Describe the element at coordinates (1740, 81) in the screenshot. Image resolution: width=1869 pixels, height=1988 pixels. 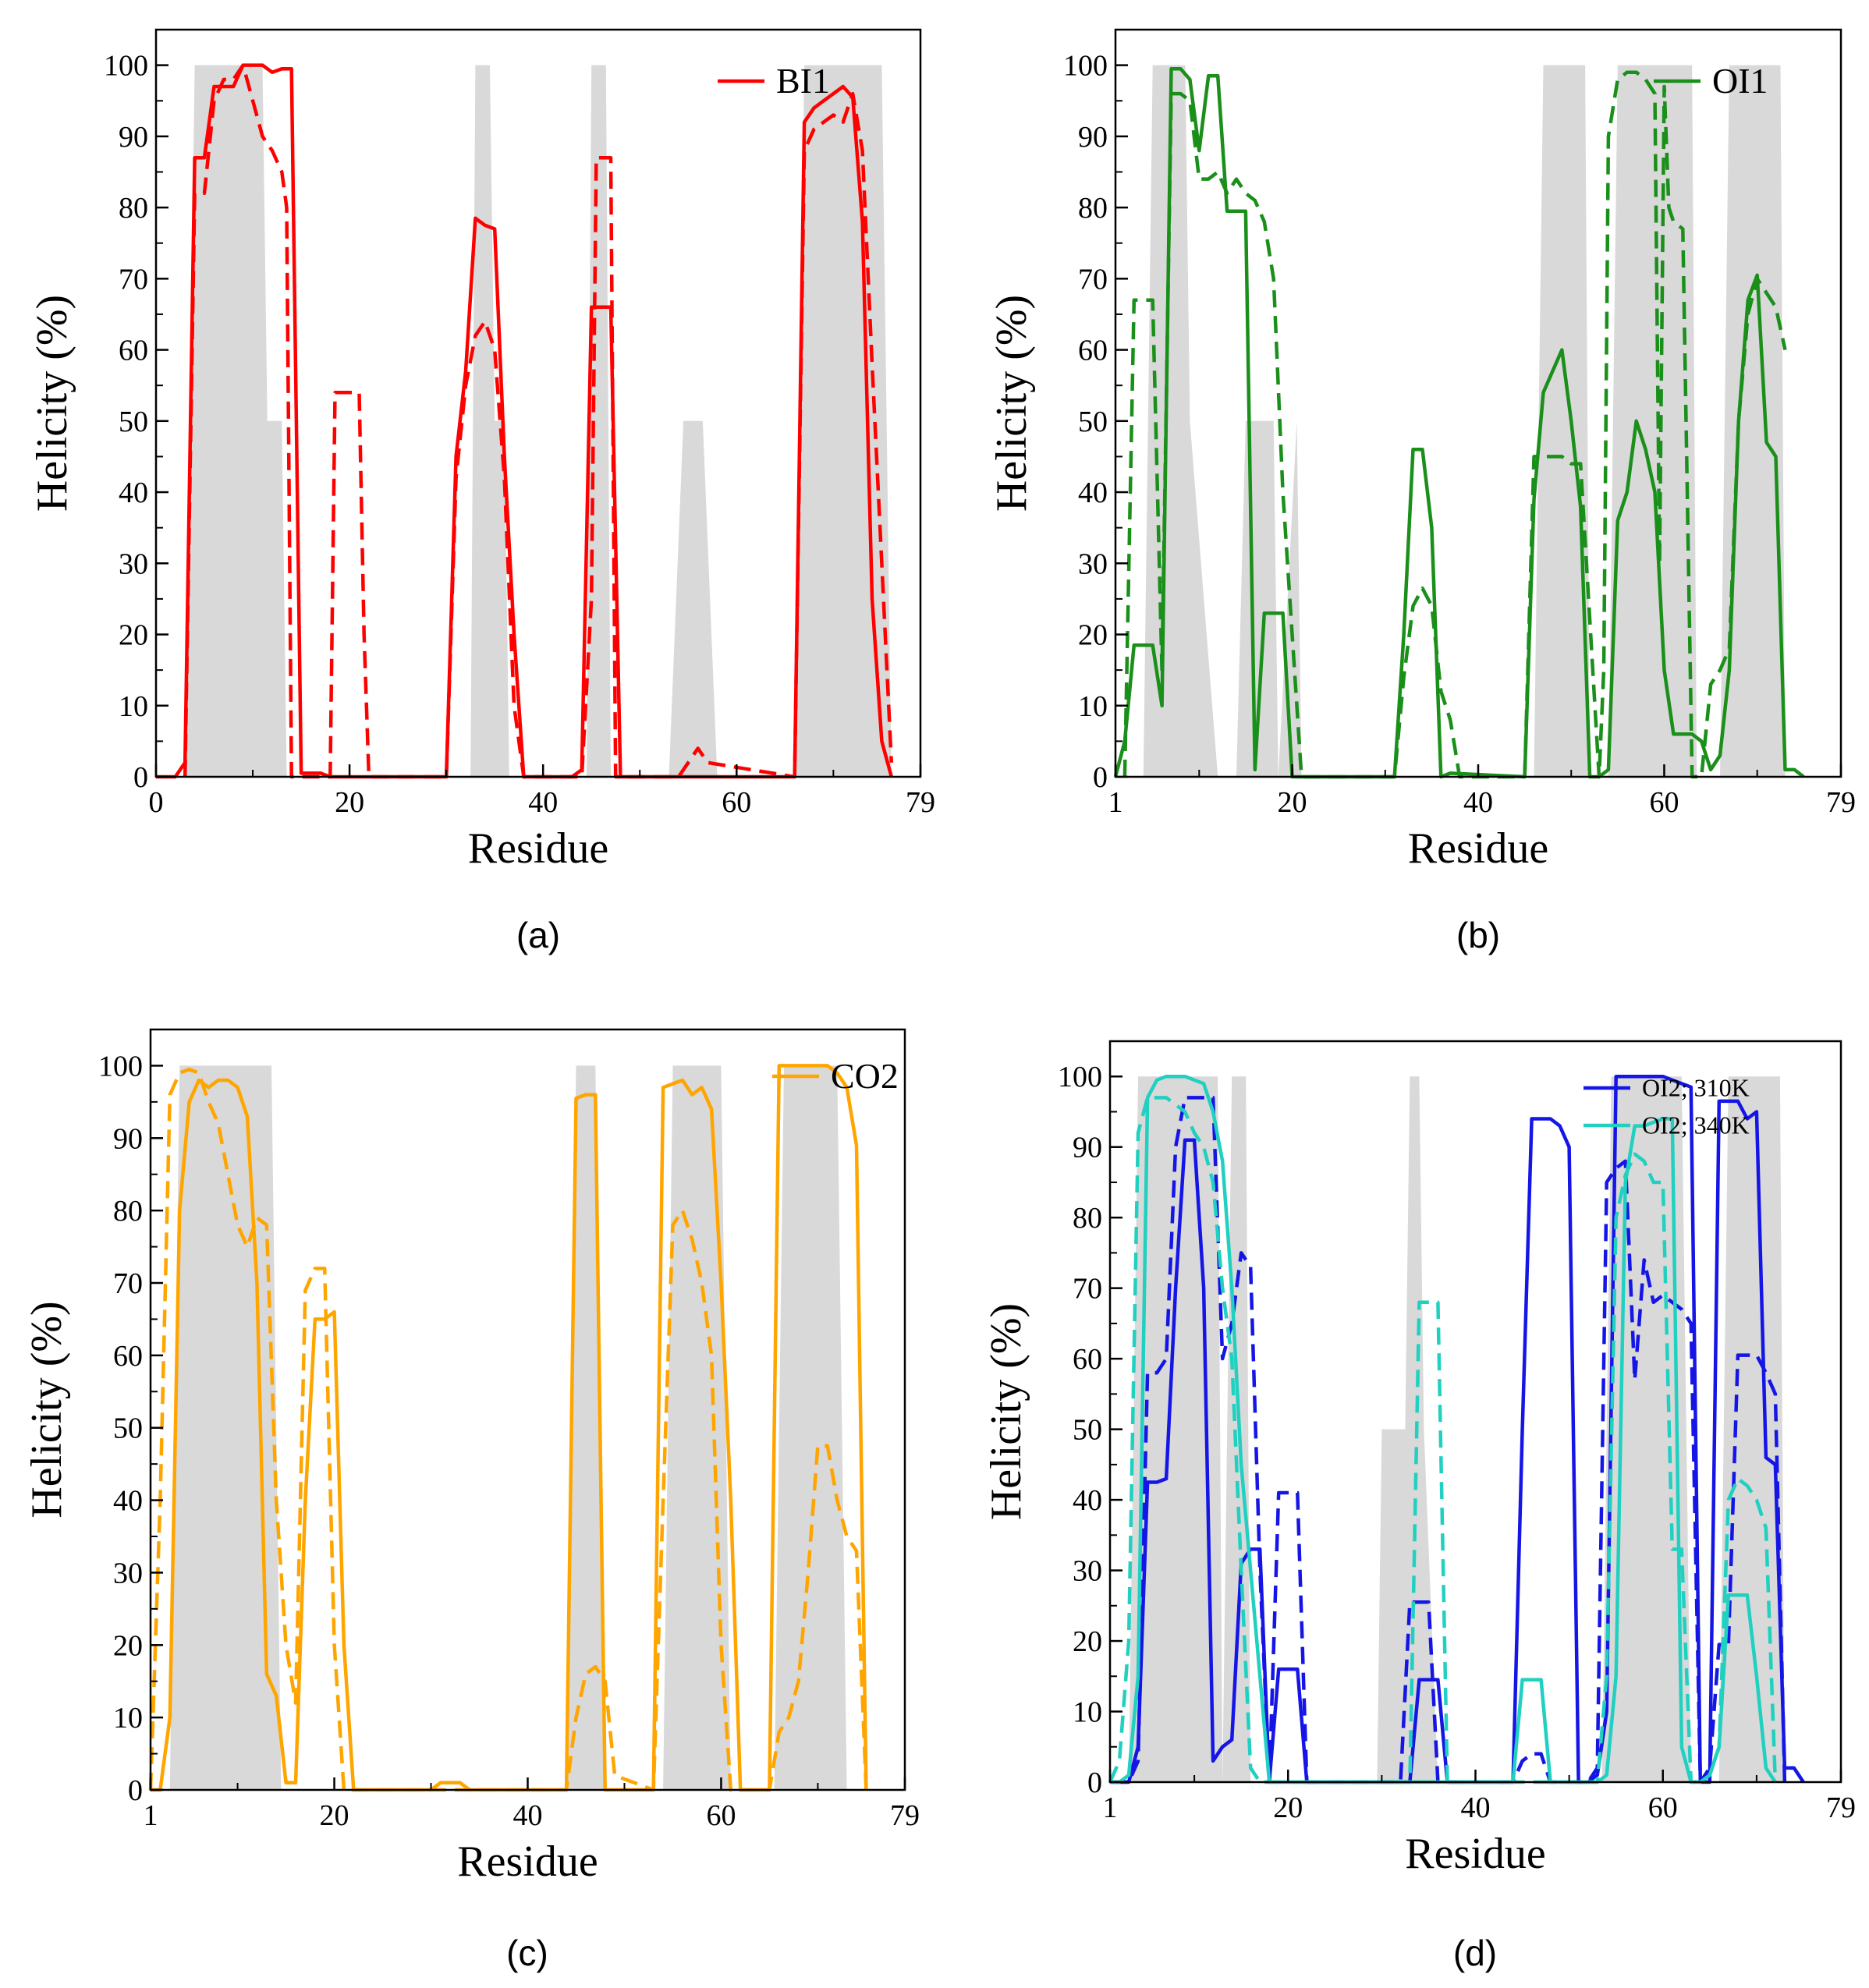
I see `legend-label: OI1` at that location.